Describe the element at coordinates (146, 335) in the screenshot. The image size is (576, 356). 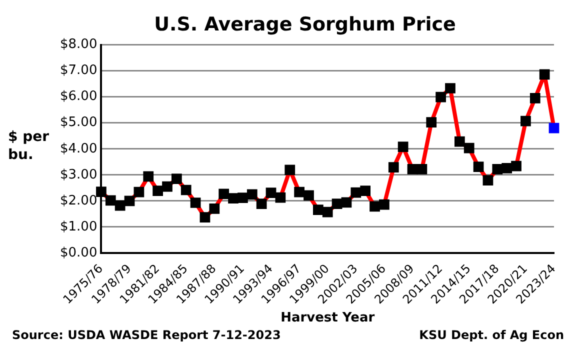
I see `source-note: Source: USDA WASDE Report 7-12-2023` at that location.